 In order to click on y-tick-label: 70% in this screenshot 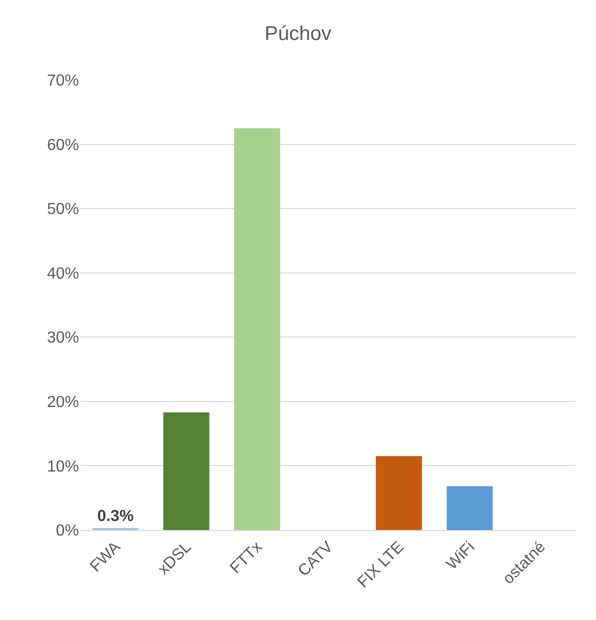, I will do `click(62, 81)`.